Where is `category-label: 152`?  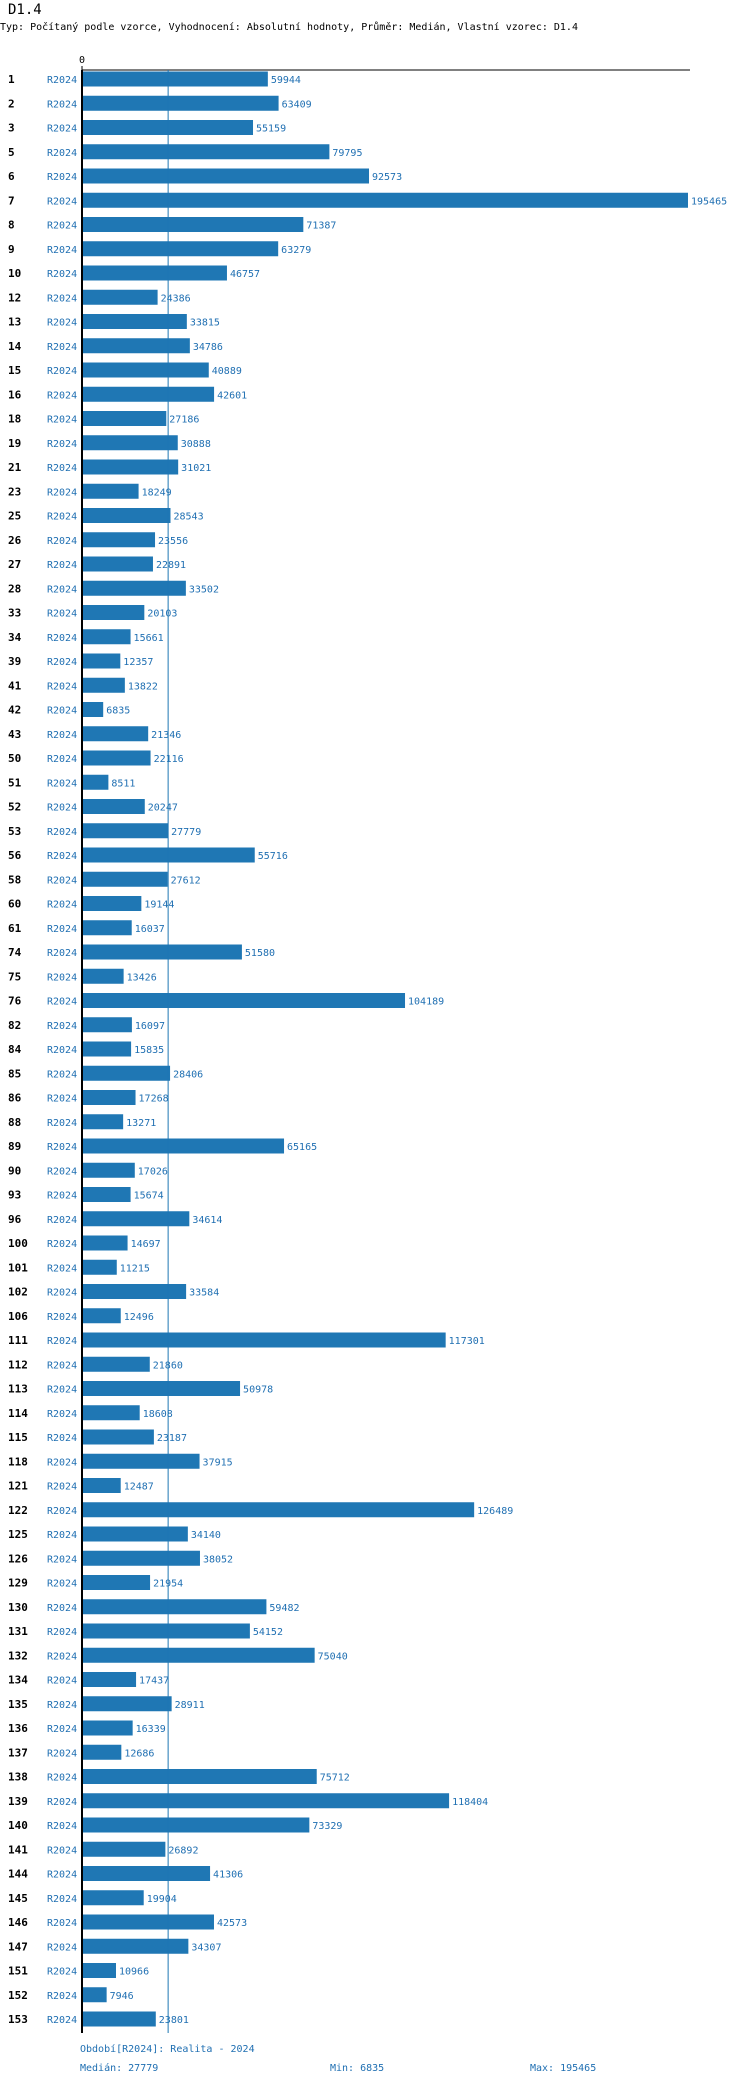 category-label: 152 is located at coordinates (18, 1995).